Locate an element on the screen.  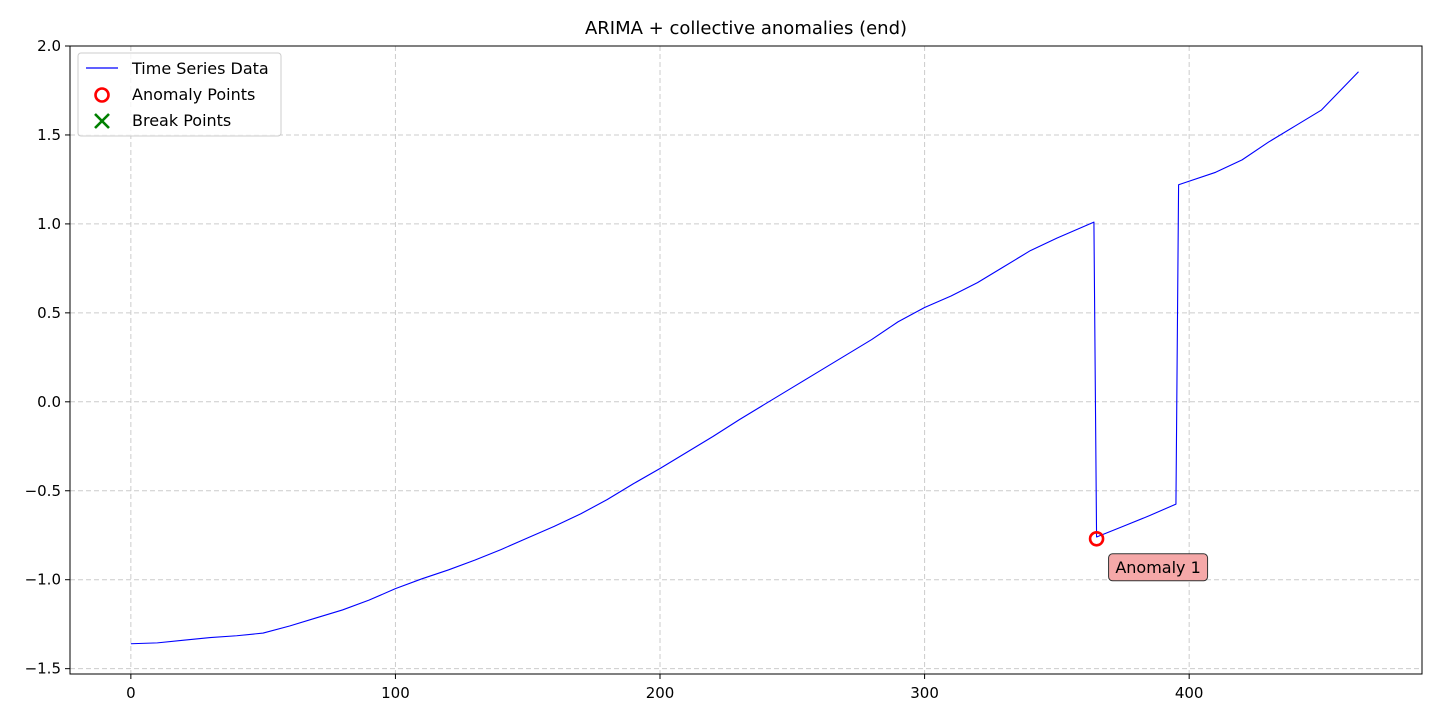
anomaly-point-marker is located at coordinates (1096, 538).